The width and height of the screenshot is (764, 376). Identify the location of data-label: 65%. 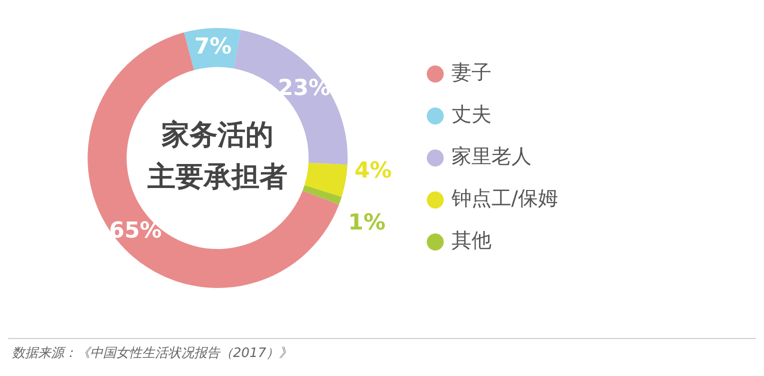
(135, 231).